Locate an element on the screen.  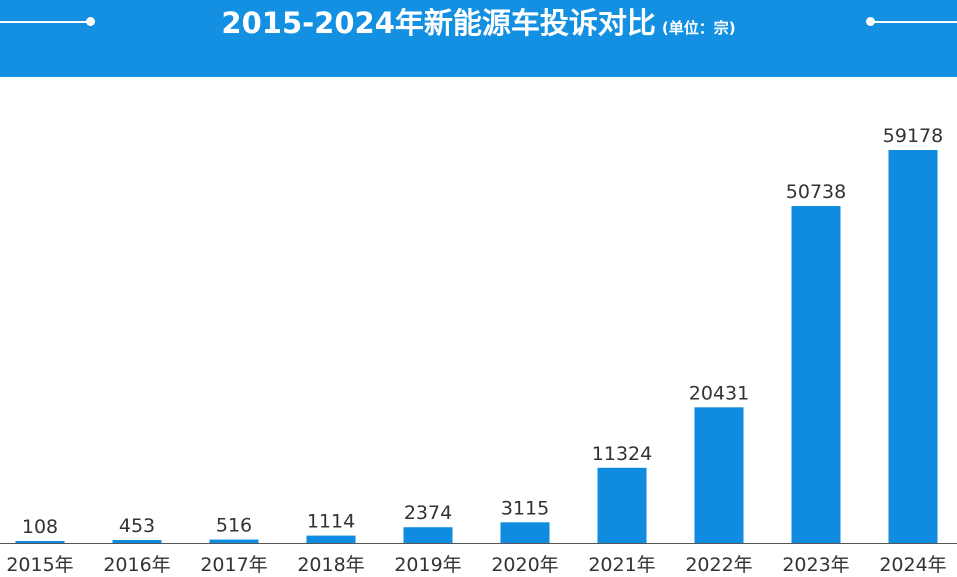
value-label-2017年: 516 is located at coordinates (234, 526).